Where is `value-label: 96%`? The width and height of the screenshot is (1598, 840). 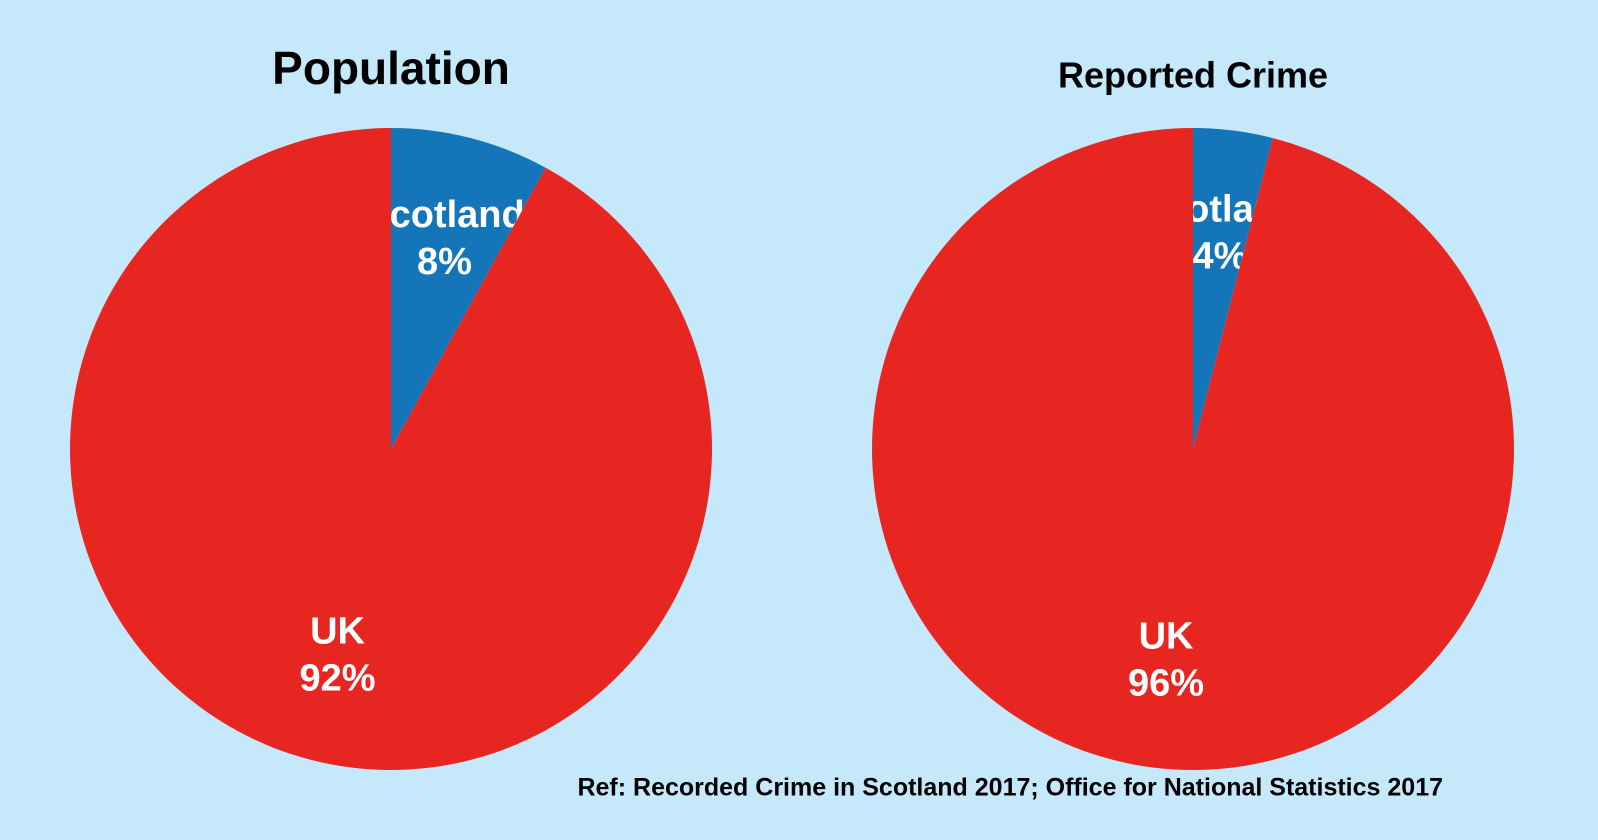
value-label: 96% is located at coordinates (1166, 683).